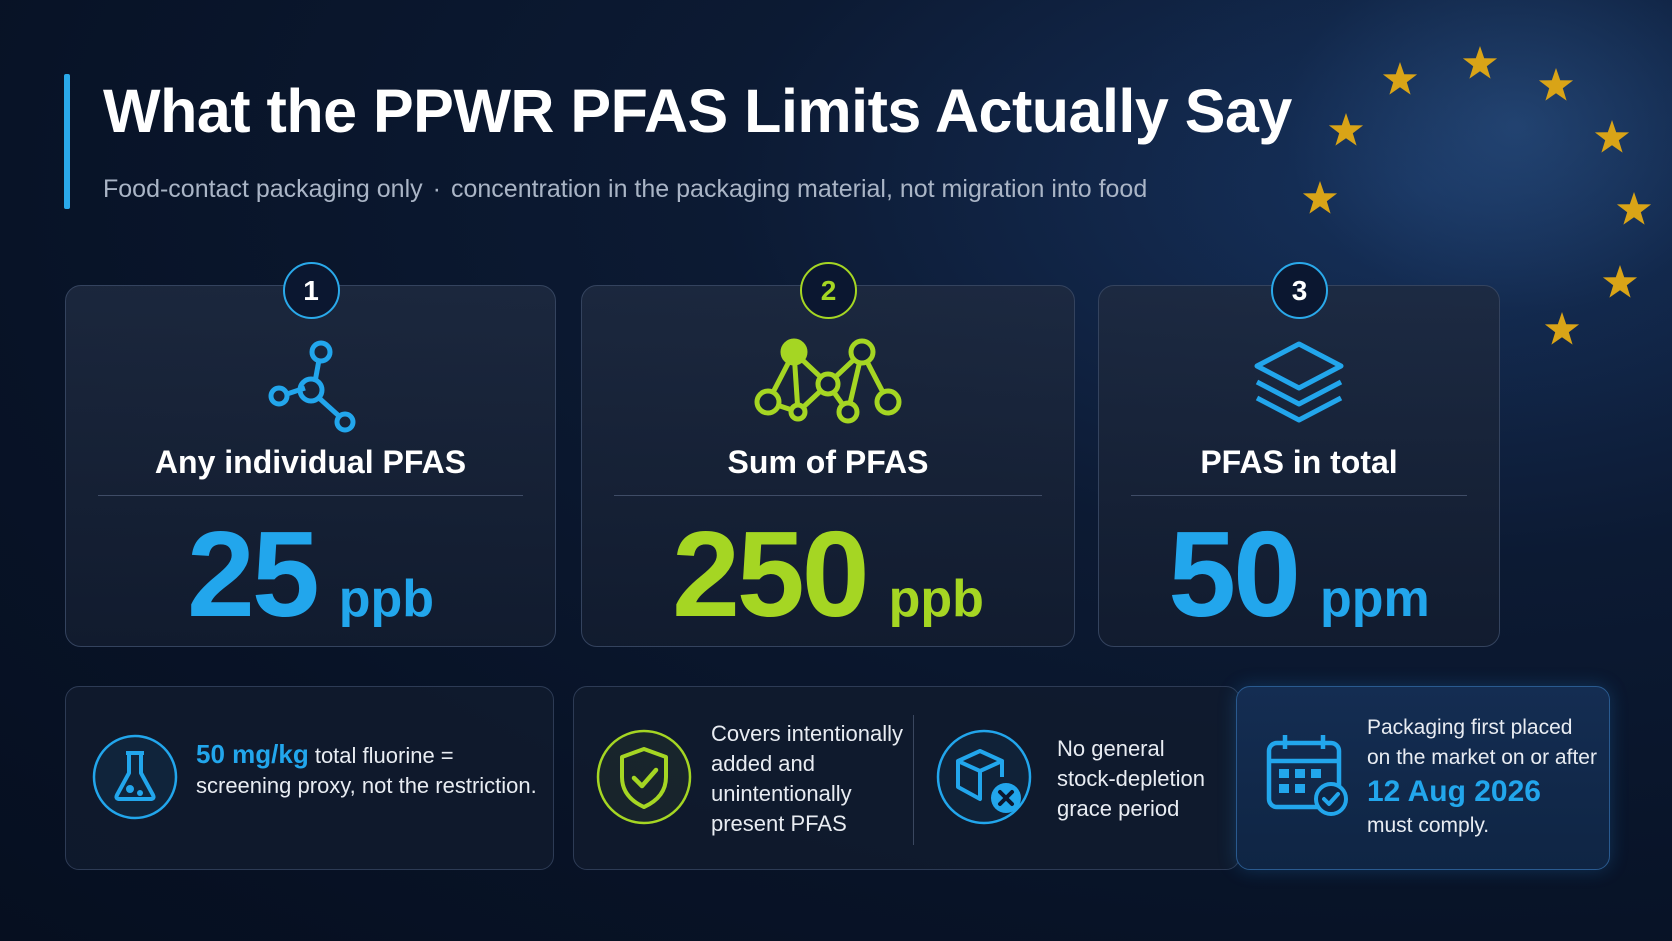 This screenshot has height=941, width=1672. I want to click on limit-card-individual: 1 Any individual PFAS 25 ppb, so click(310, 454).